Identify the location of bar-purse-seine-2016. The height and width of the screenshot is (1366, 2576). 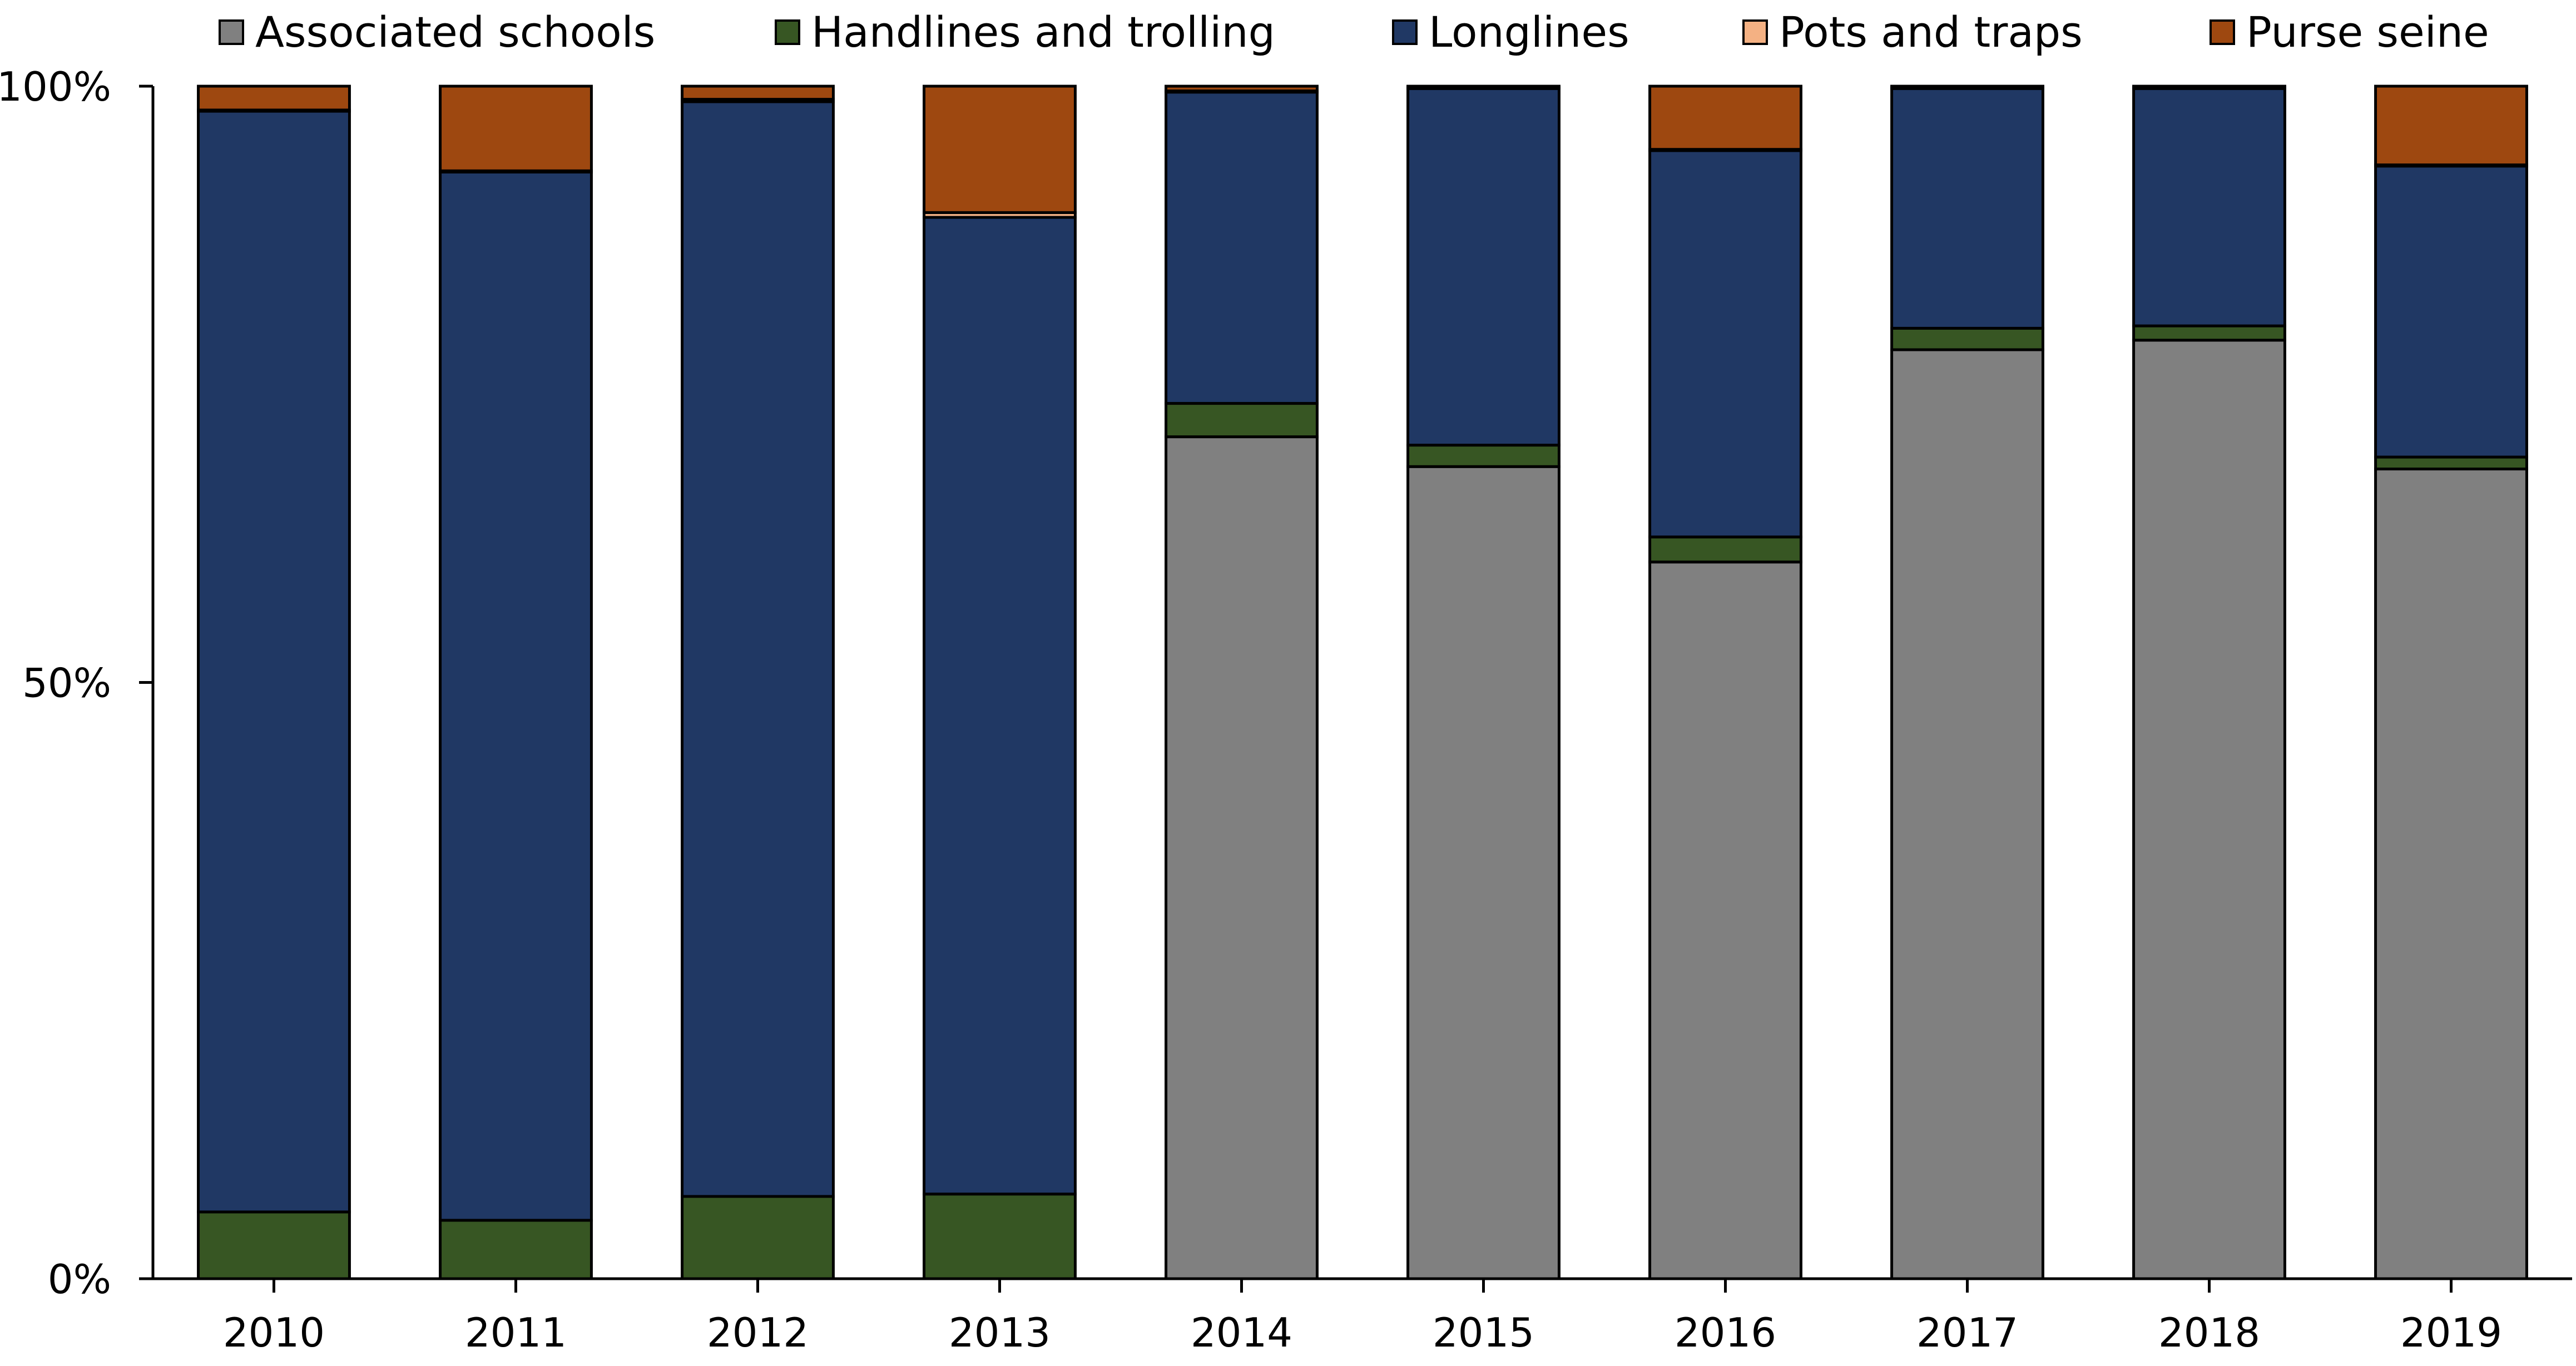
(1725, 118).